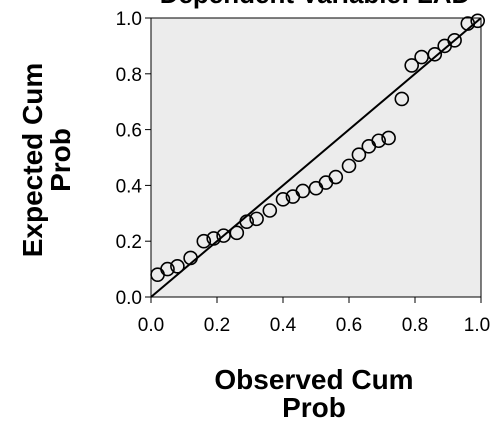 The image size is (497, 424). Describe the element at coordinates (133, 159) in the screenshot. I see `y-axis-ticks: 0.0 0.2 0.4 0.6 0.8 1.0` at that location.